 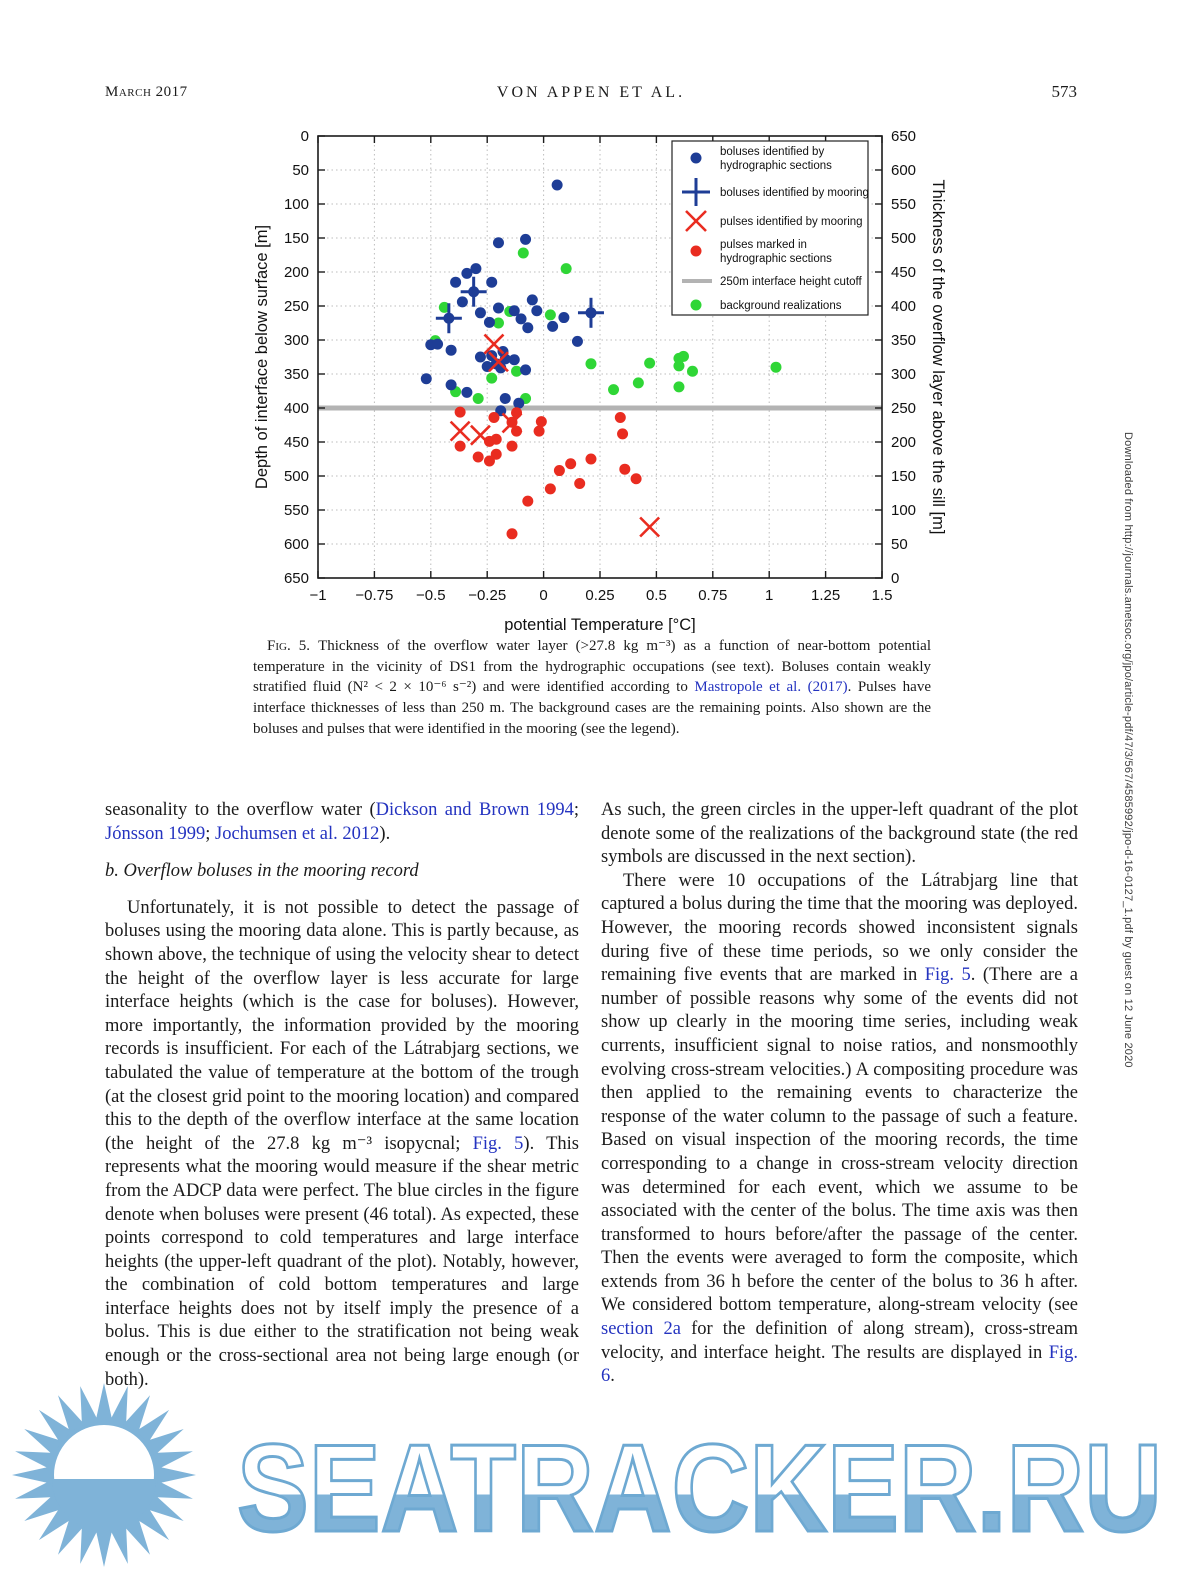 I want to click on seatracker-watermark: SEATRACKER.RU, so click(x=588, y=1475).